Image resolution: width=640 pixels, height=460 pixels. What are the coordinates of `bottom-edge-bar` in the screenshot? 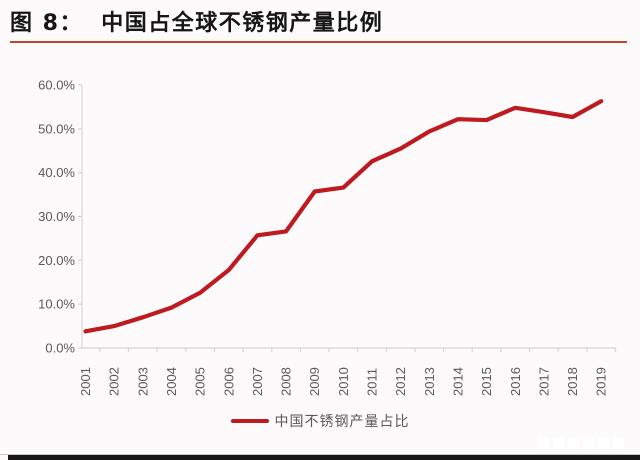 It's located at (324, 457).